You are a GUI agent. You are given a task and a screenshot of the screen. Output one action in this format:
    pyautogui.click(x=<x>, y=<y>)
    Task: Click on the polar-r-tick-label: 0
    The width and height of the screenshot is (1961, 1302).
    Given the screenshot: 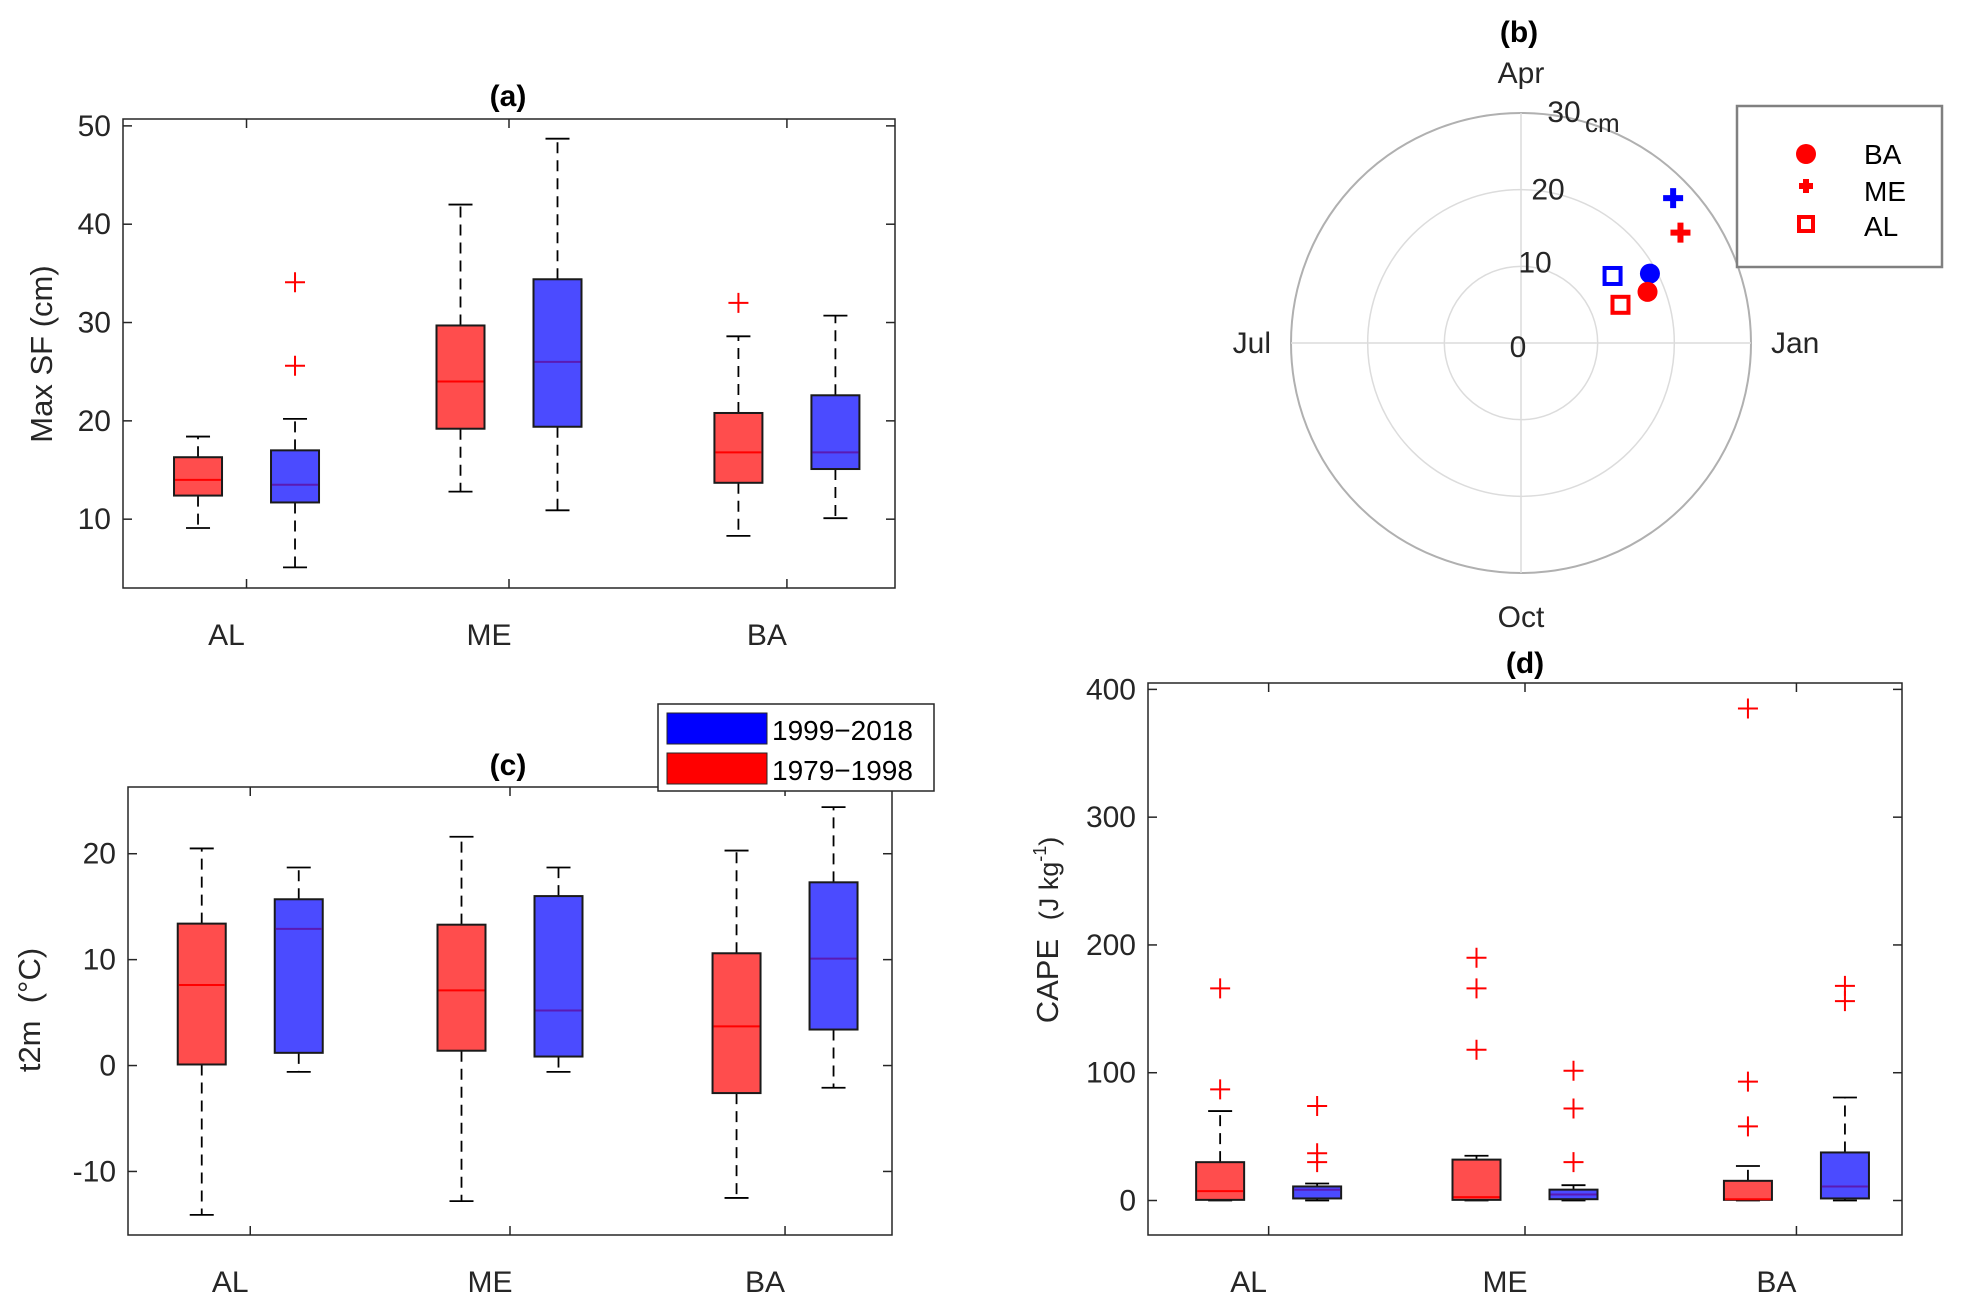 What is the action you would take?
    pyautogui.click(x=1518, y=347)
    